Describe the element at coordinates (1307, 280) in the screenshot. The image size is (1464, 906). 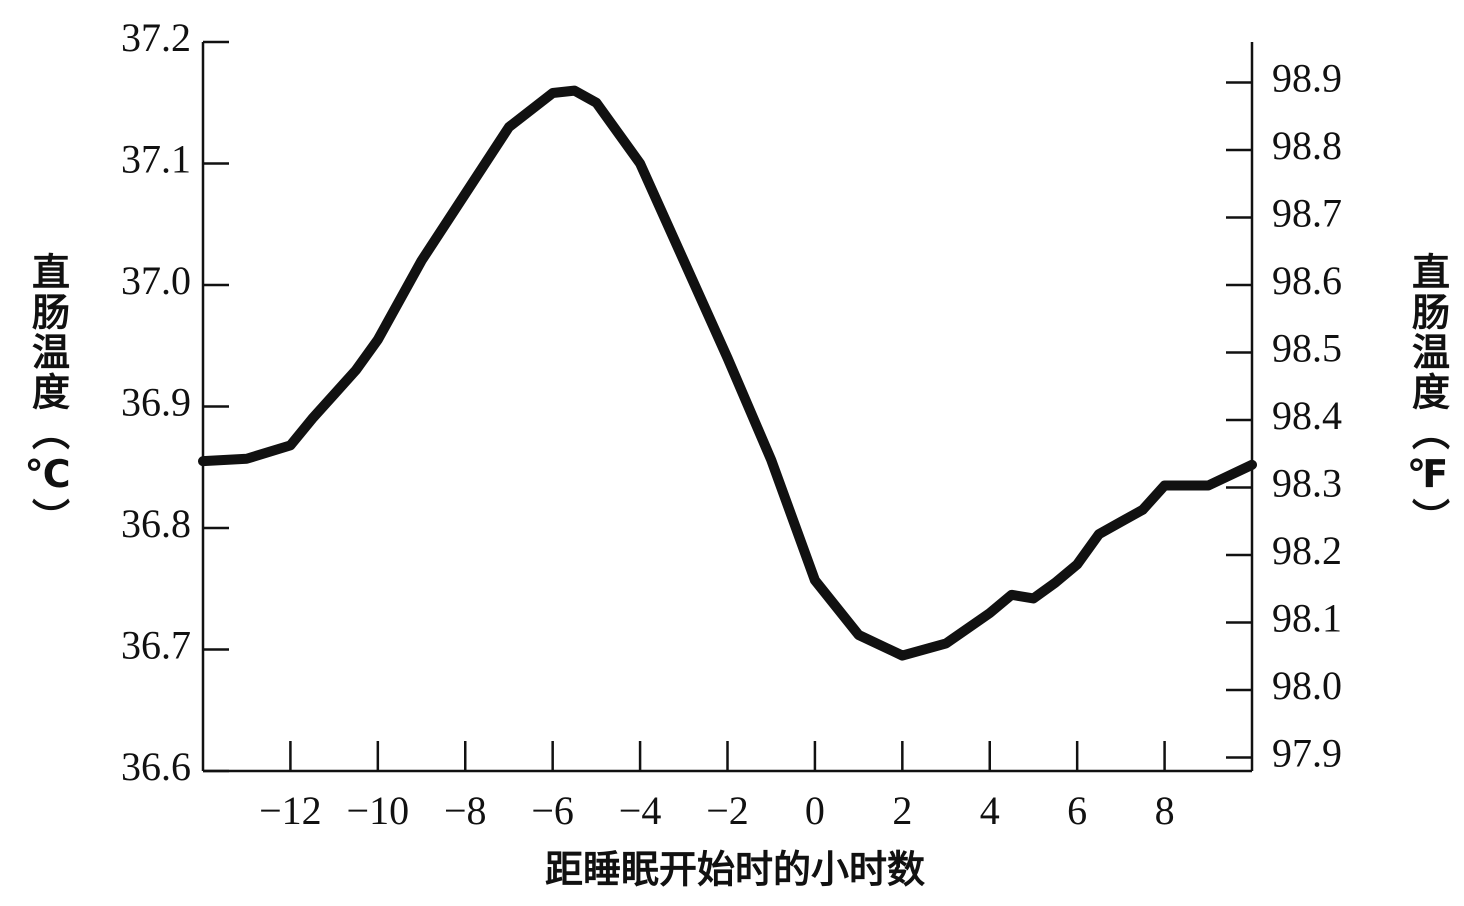
I see `y2-tick-label: 98.6` at that location.